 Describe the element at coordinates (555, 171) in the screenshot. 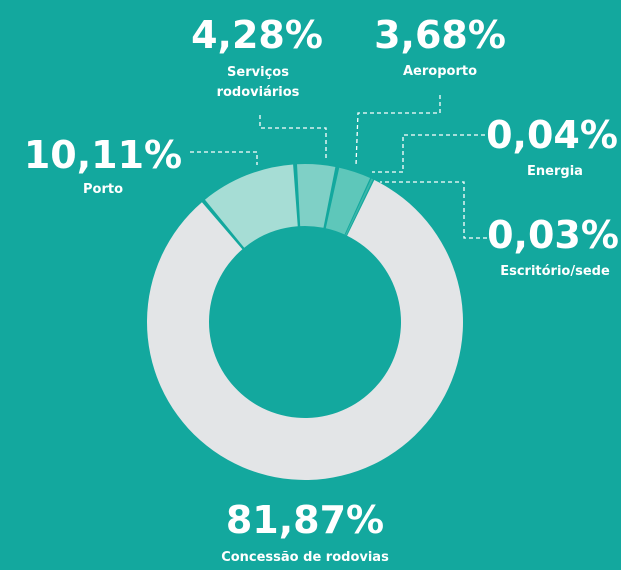

I see `category-label: Energia` at that location.